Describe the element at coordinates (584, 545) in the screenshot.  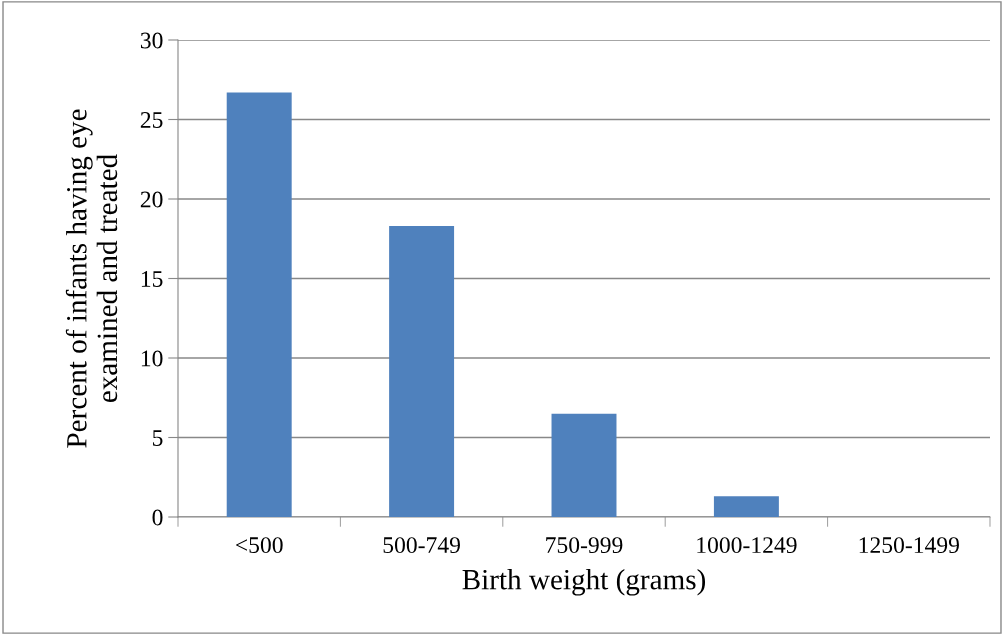
I see `x-tick-label: 750-999` at that location.